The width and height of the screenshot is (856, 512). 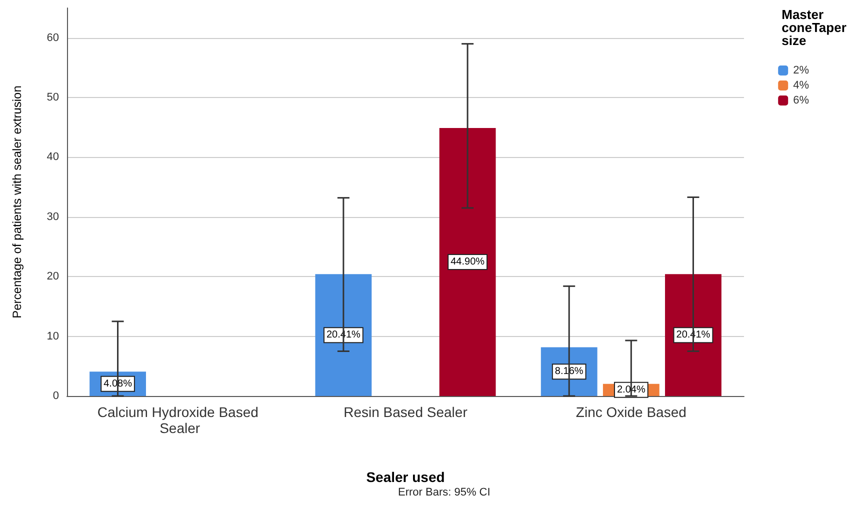 I want to click on text: Error Bars: 95% CI, so click(x=444, y=492).